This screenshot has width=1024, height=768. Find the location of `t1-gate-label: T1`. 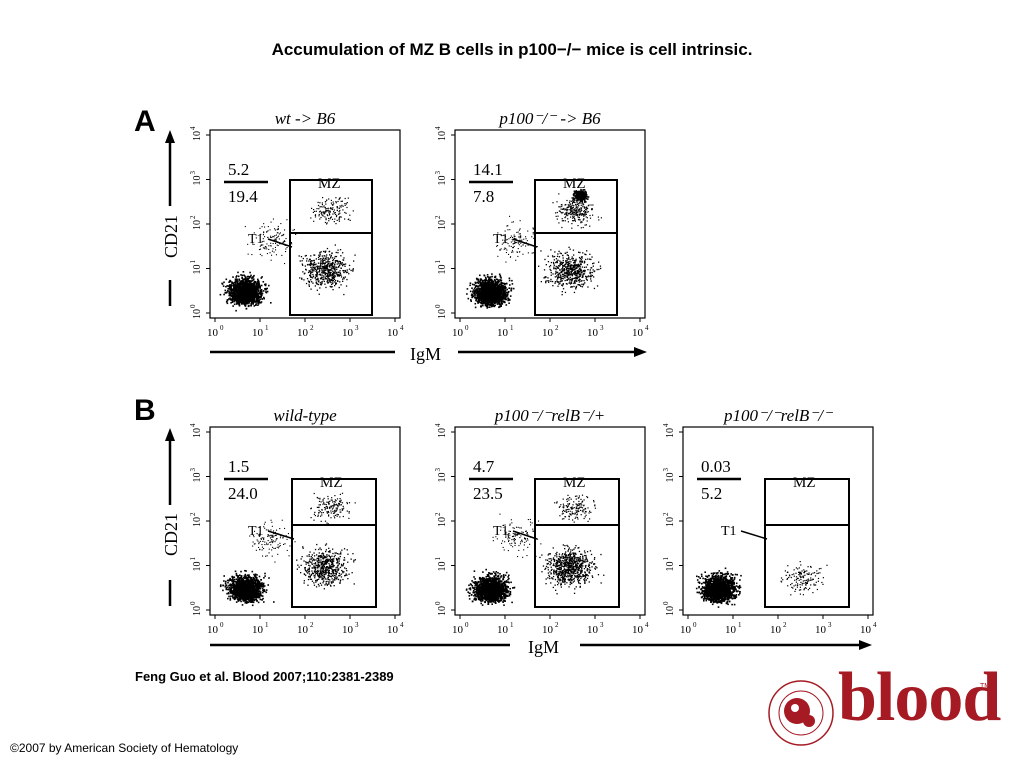

t1-gate-label: T1 is located at coordinates (501, 239).